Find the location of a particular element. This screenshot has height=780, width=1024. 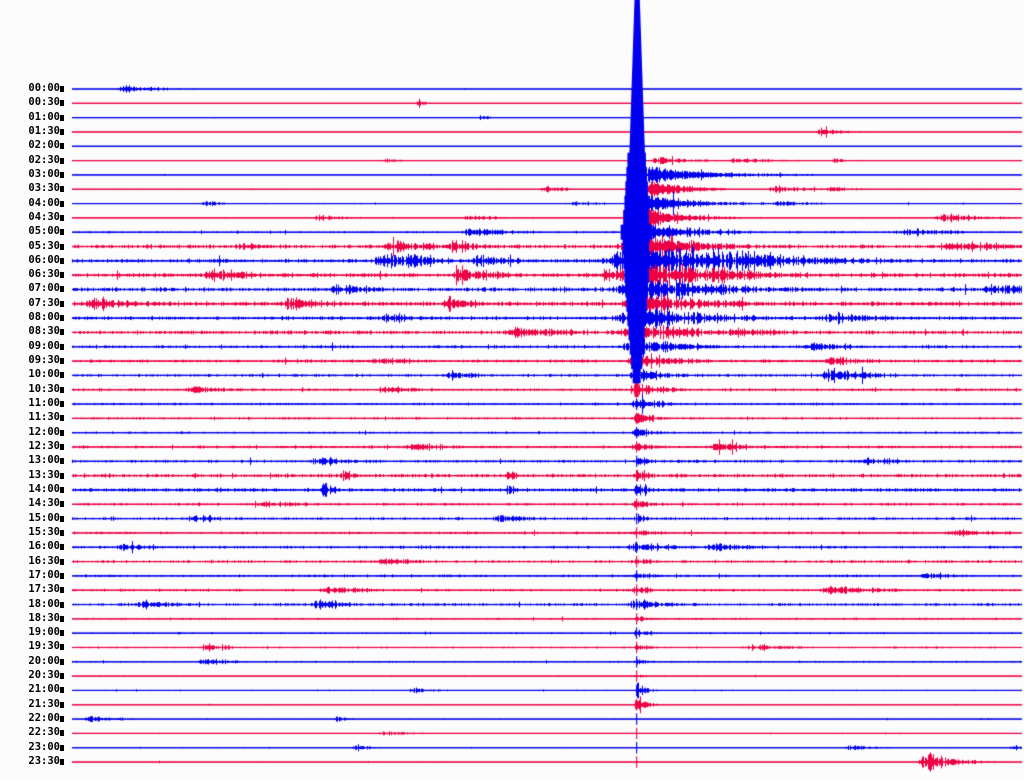

time-label: 21:00 is located at coordinates (44, 689).